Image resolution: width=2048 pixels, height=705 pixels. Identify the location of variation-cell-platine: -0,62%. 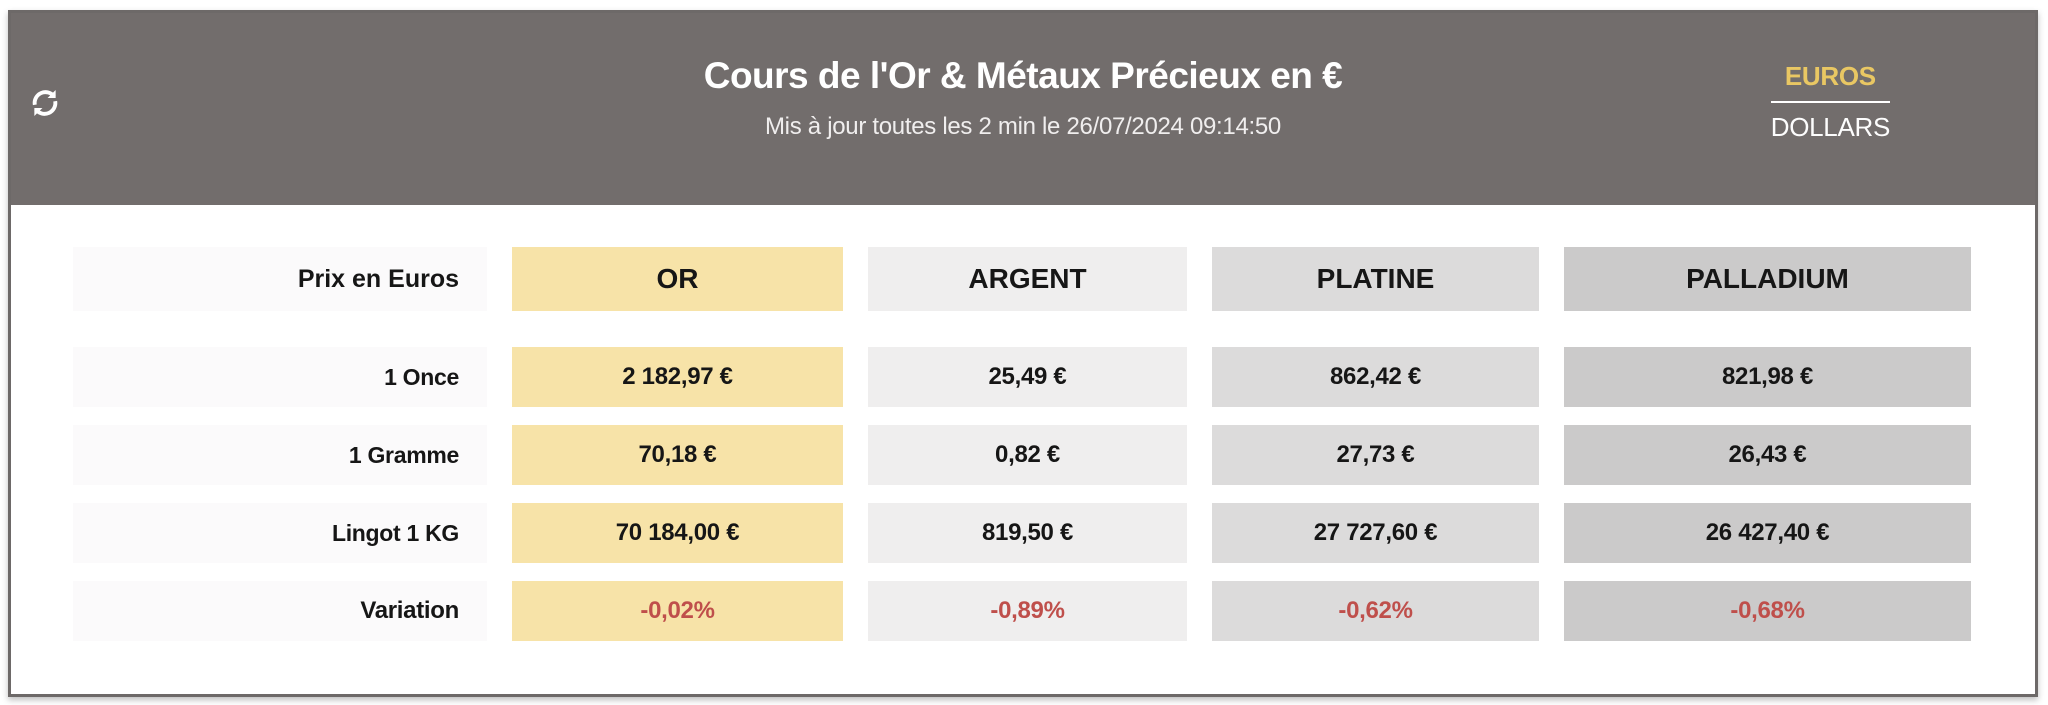
(1375, 611).